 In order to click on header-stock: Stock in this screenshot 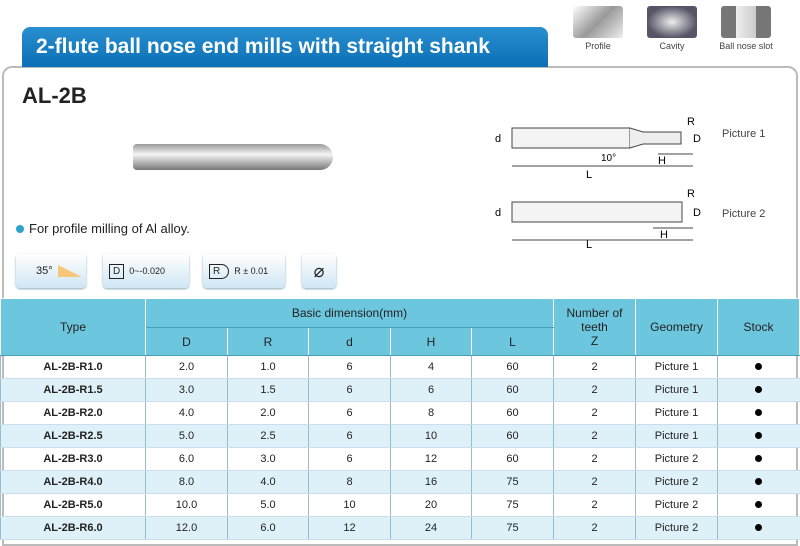, I will do `click(758, 327)`.